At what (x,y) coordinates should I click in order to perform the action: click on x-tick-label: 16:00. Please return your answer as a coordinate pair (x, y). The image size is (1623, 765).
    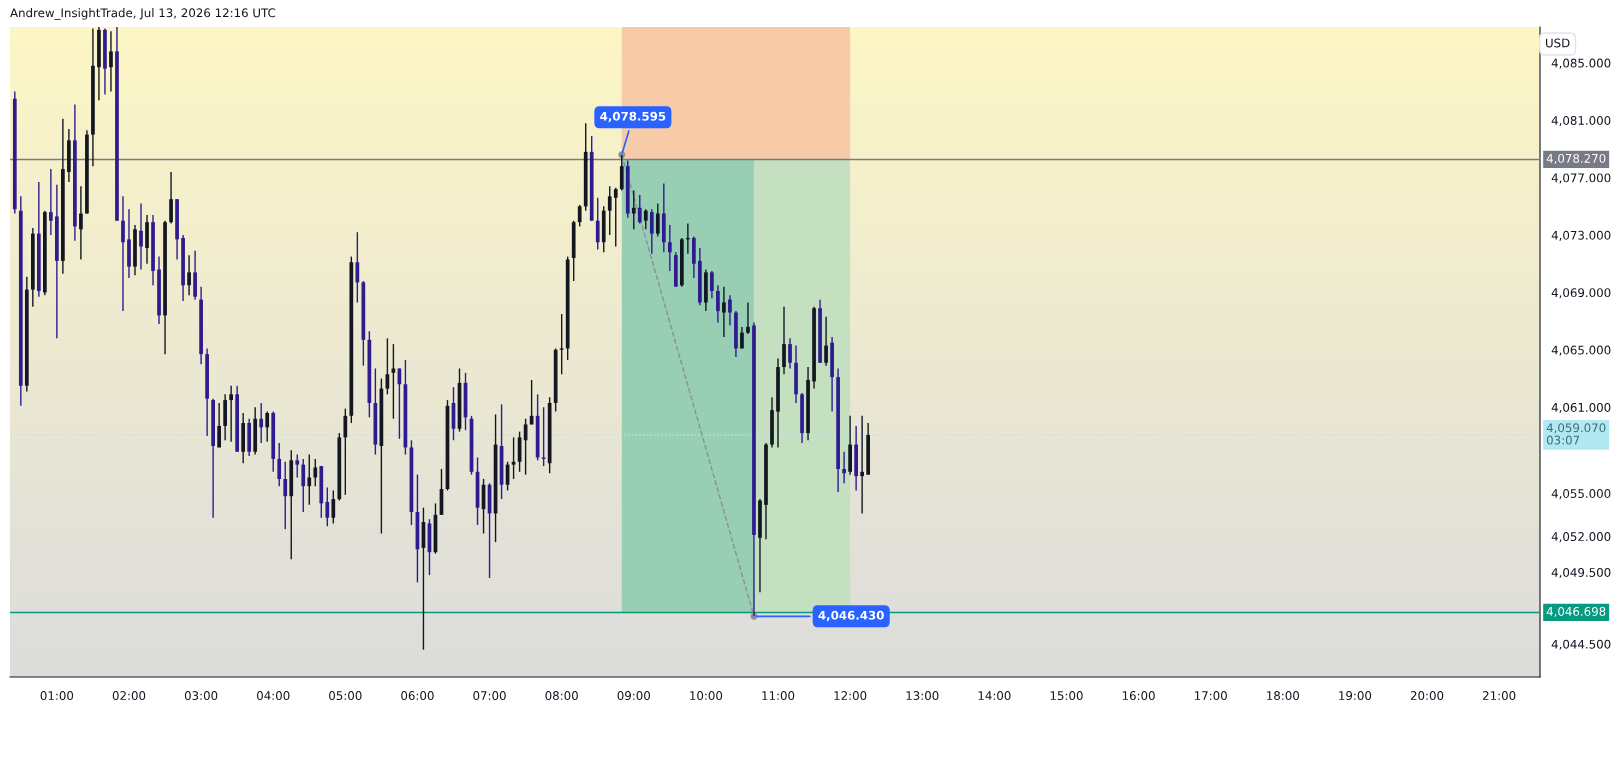
    Looking at the image, I should click on (1138, 696).